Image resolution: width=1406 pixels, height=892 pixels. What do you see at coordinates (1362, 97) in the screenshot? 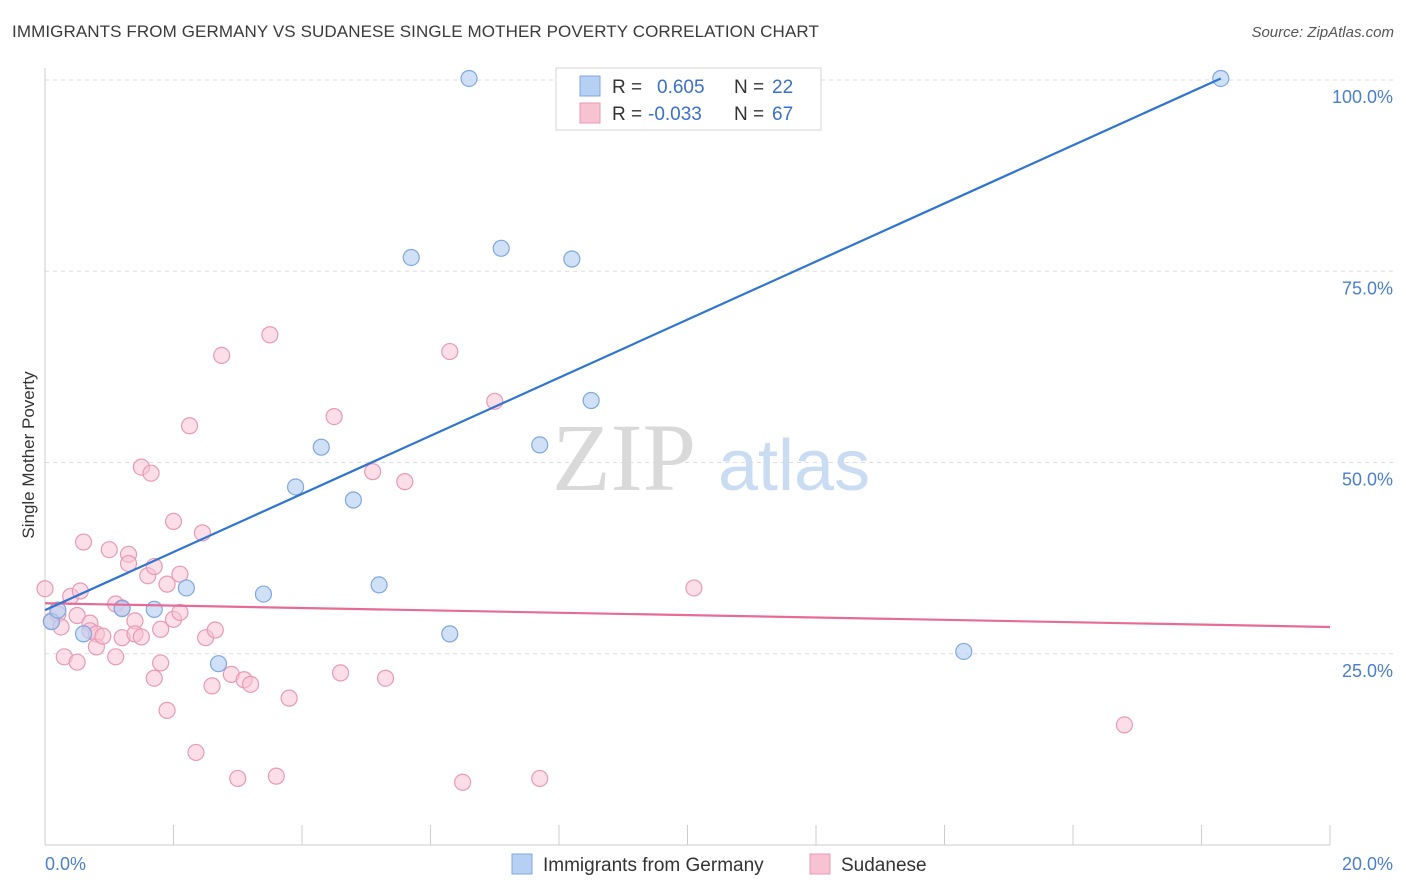
I see `y-tick-label: 100.0%` at bounding box center [1362, 97].